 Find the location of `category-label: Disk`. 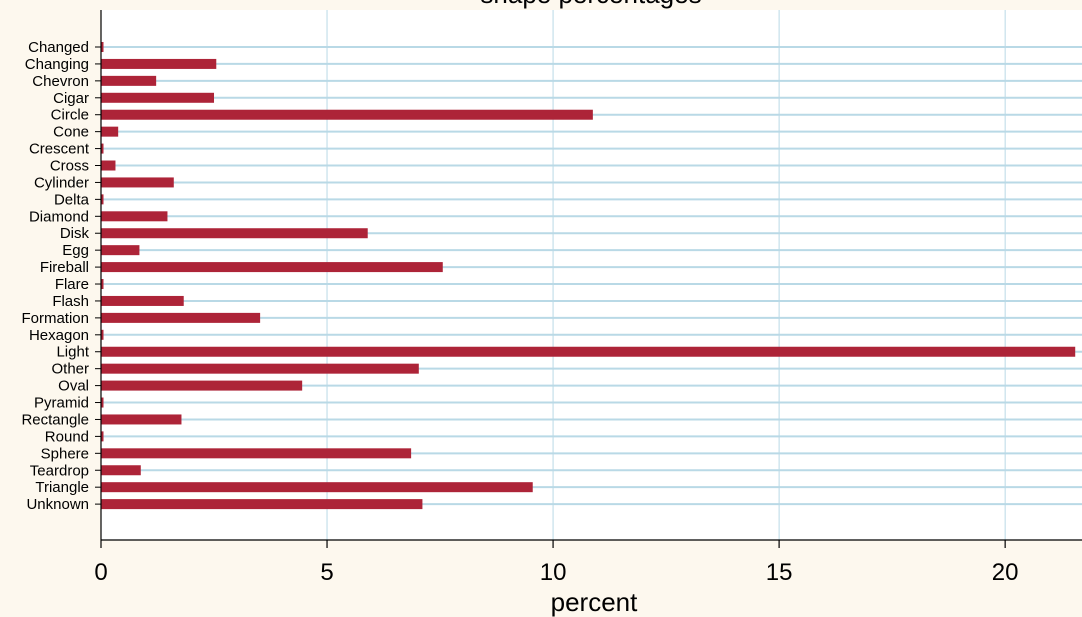

category-label: Disk is located at coordinates (75, 233).